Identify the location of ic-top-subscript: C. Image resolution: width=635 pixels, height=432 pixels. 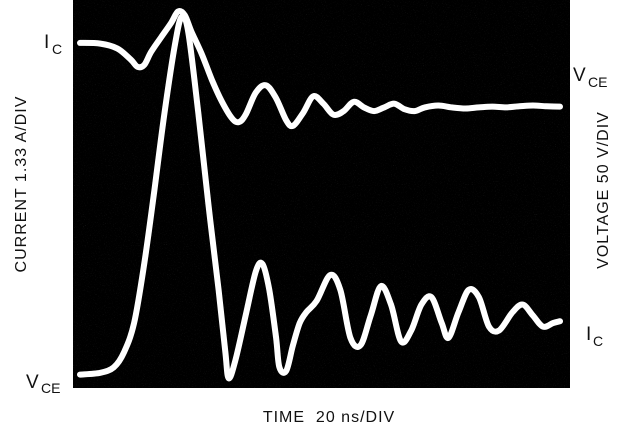
(57, 49).